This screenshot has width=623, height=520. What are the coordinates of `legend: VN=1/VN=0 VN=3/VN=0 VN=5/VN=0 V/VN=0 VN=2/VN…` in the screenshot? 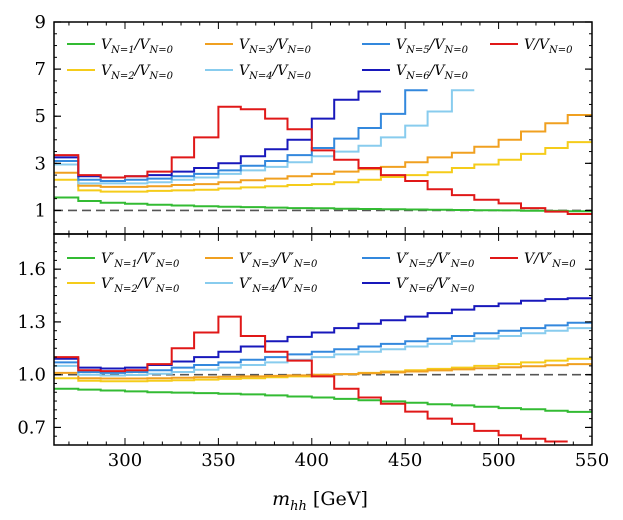 It's located at (320, 59).